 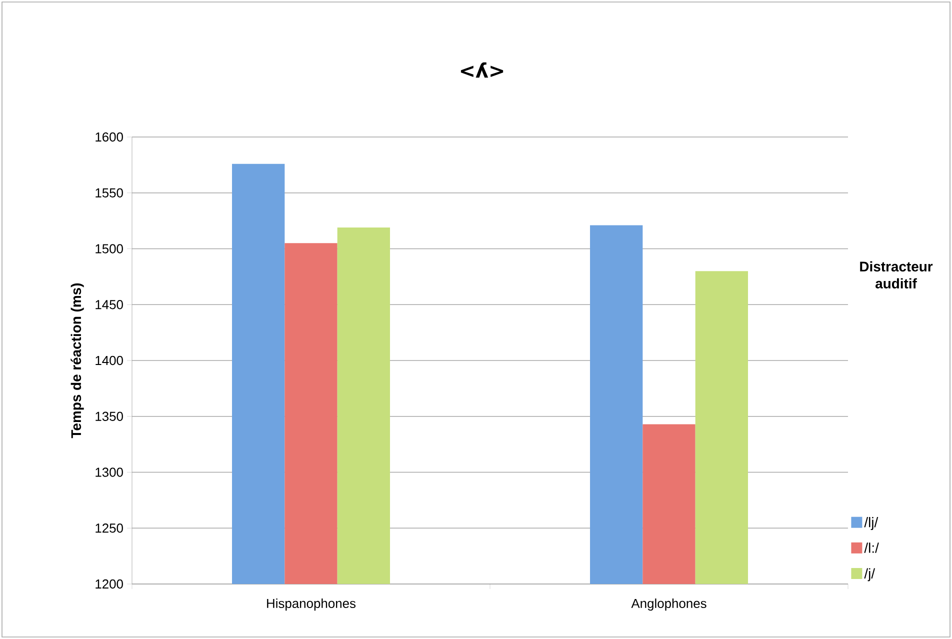 I want to click on y-tick-label: 1250, so click(x=109, y=528).